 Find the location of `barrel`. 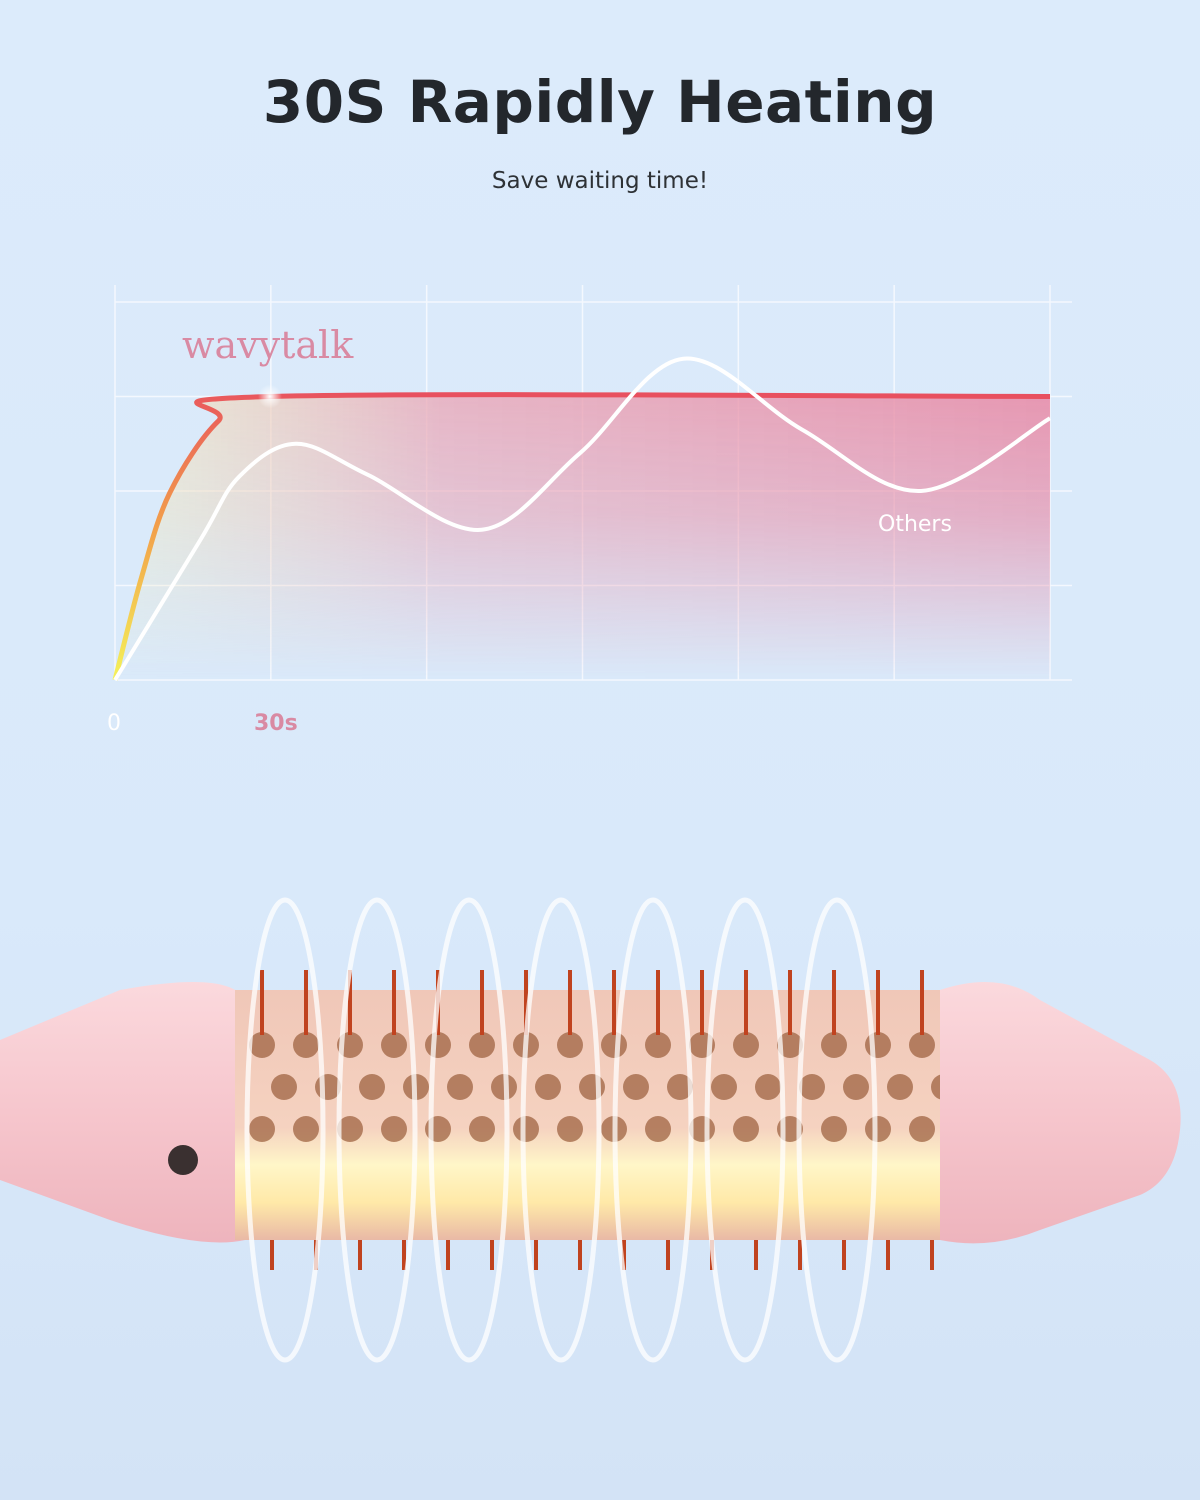

barrel is located at coordinates (592, 1115).